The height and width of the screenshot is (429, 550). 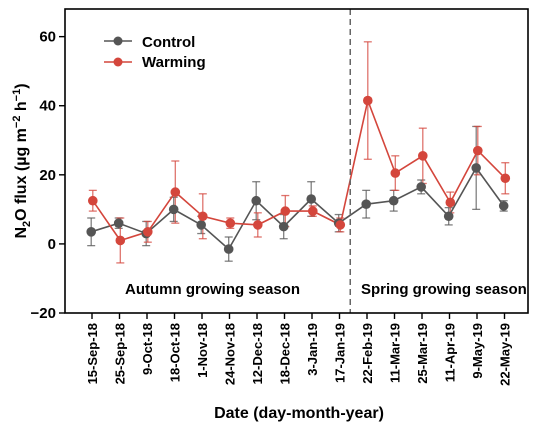 What do you see at coordinates (120, 353) in the screenshot?
I see `x-tick-label: 25-Sep-18` at bounding box center [120, 353].